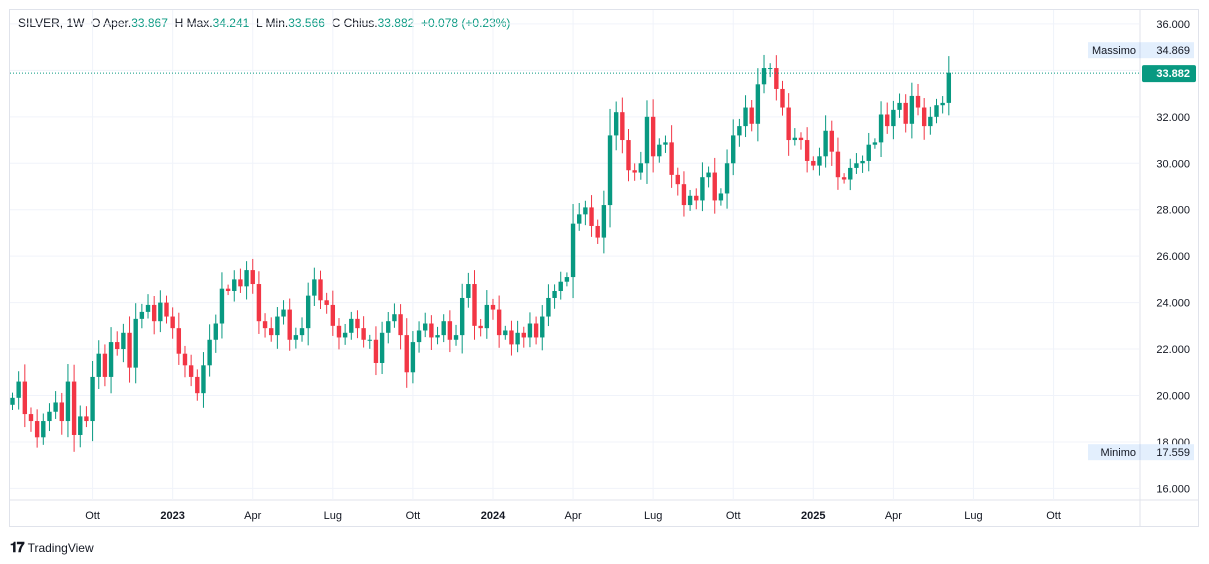 The height and width of the screenshot is (564, 1209). Describe the element at coordinates (17, 547) in the screenshot. I see `tradingview-logo-icon: 𝟏𝟕` at that location.